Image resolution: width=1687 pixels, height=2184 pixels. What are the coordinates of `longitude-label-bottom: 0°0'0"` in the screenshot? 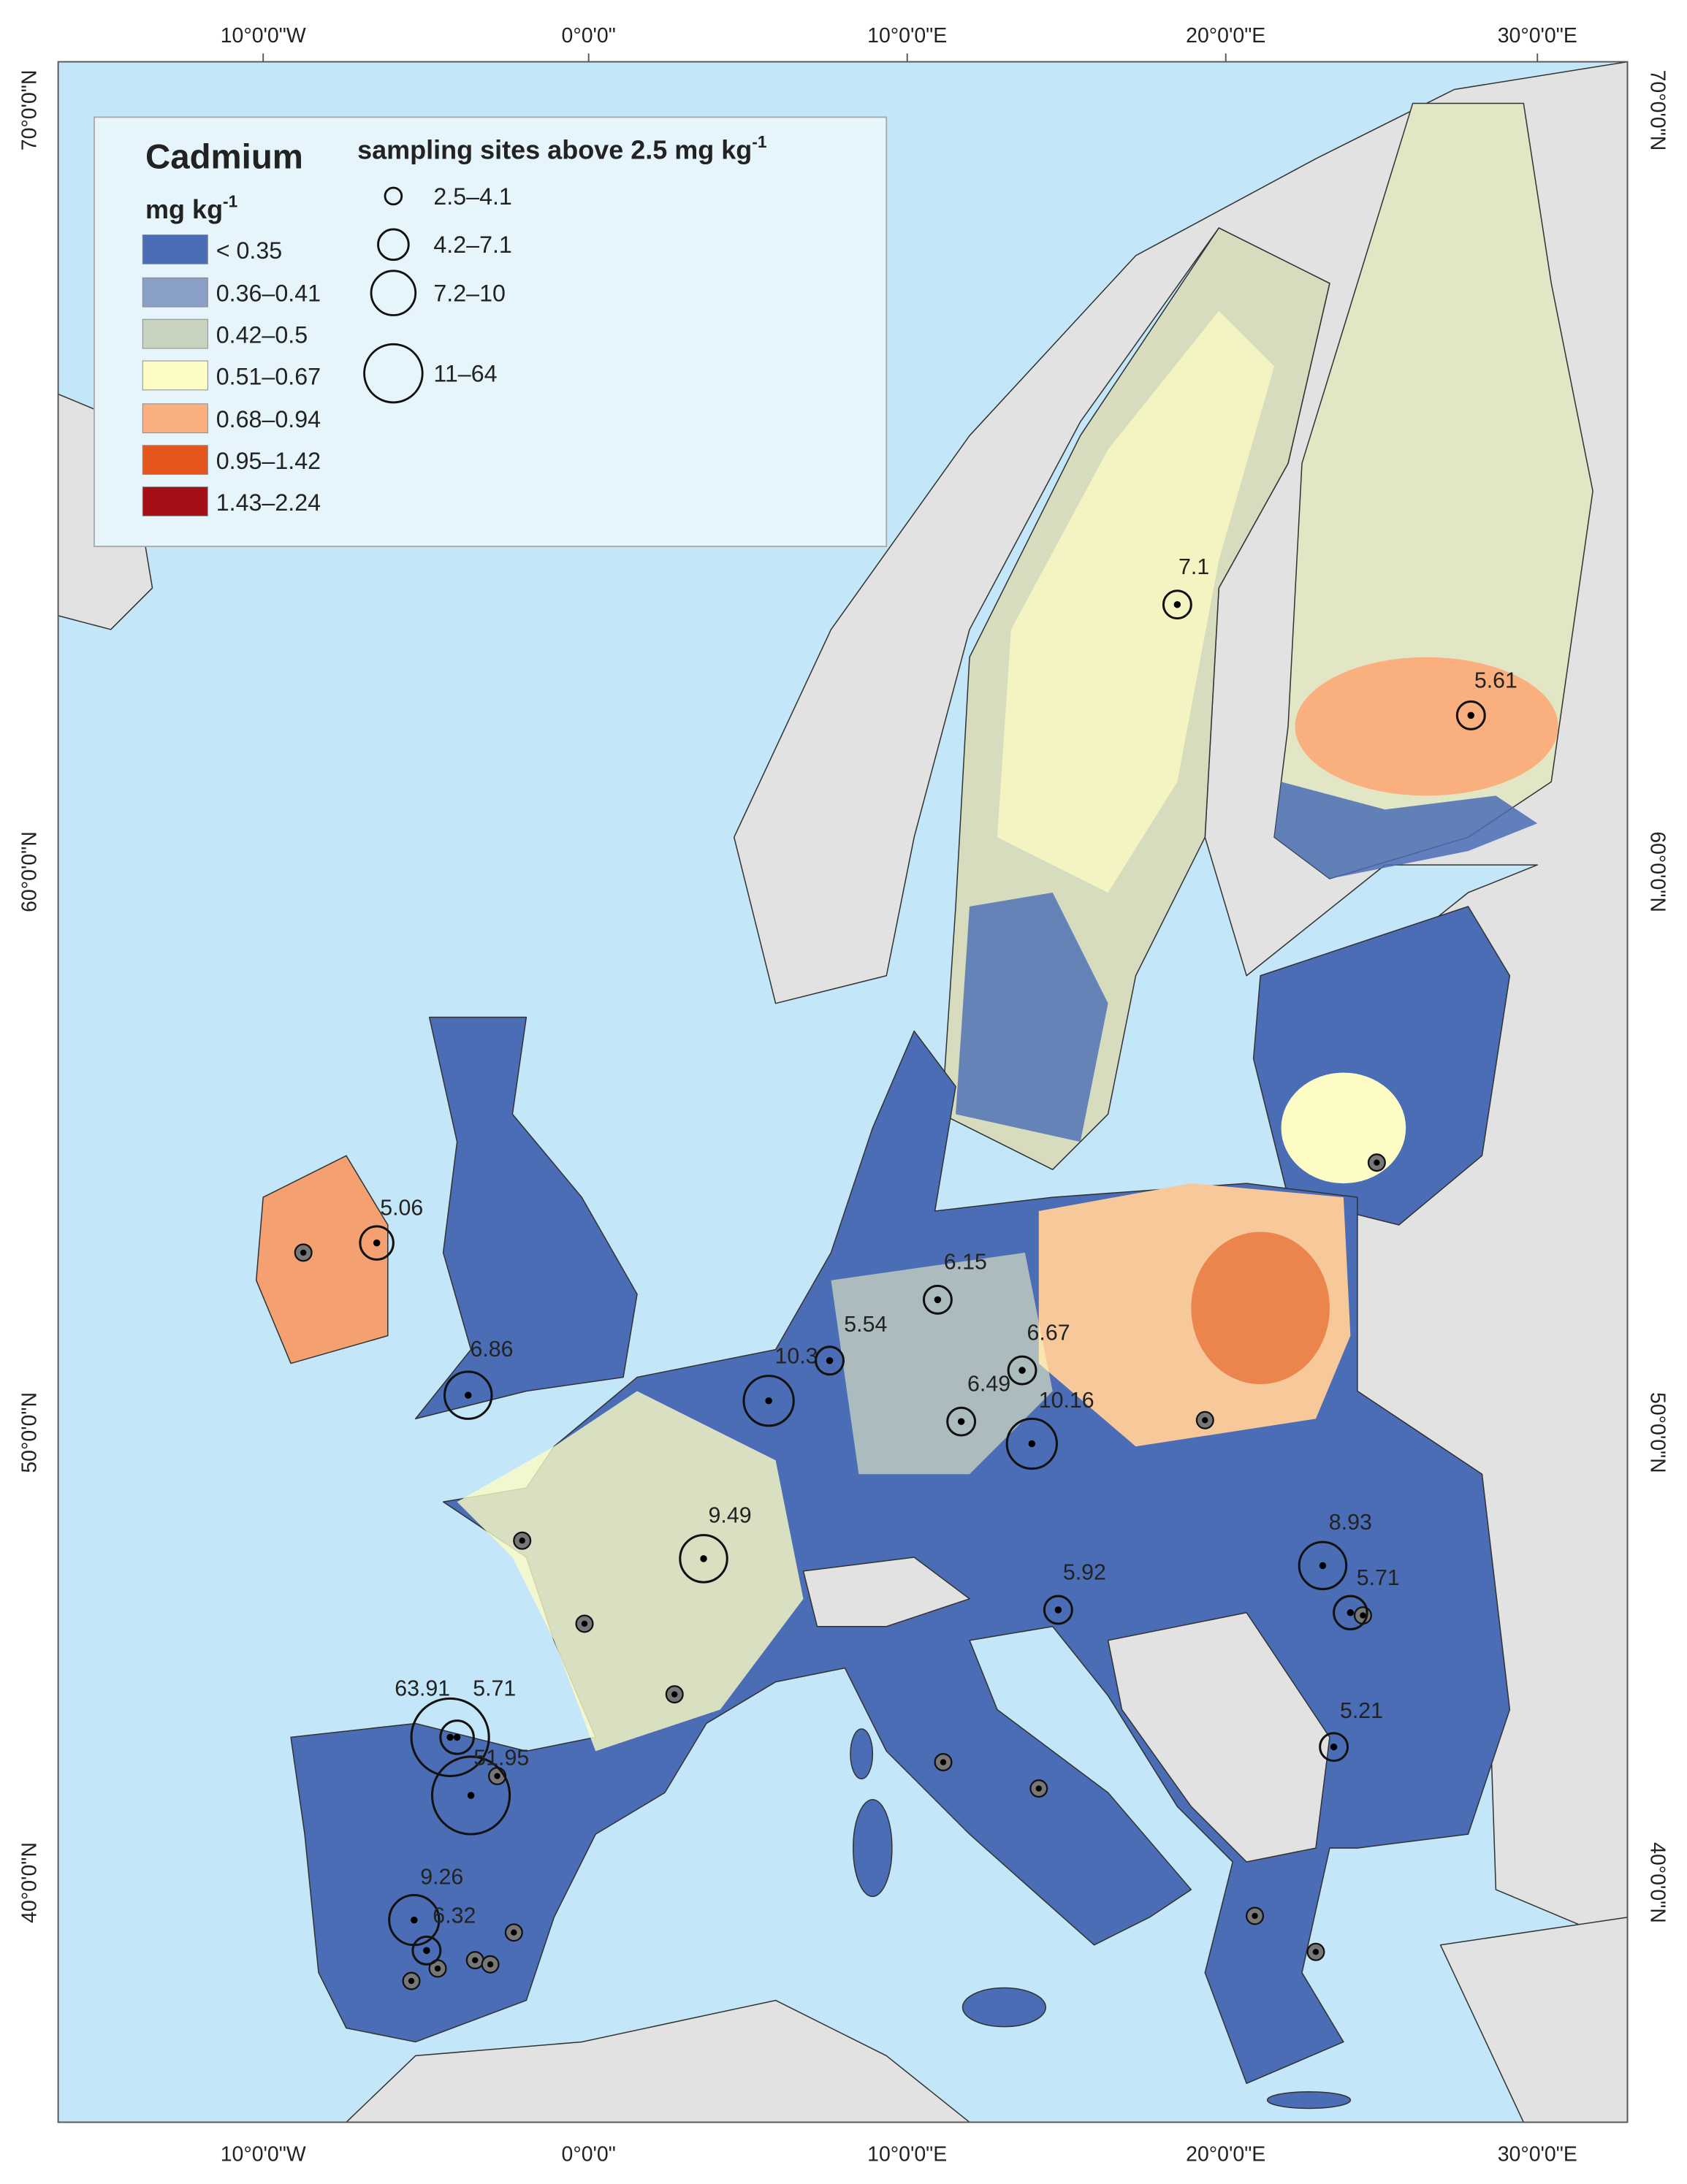 It's located at (589, 2154).